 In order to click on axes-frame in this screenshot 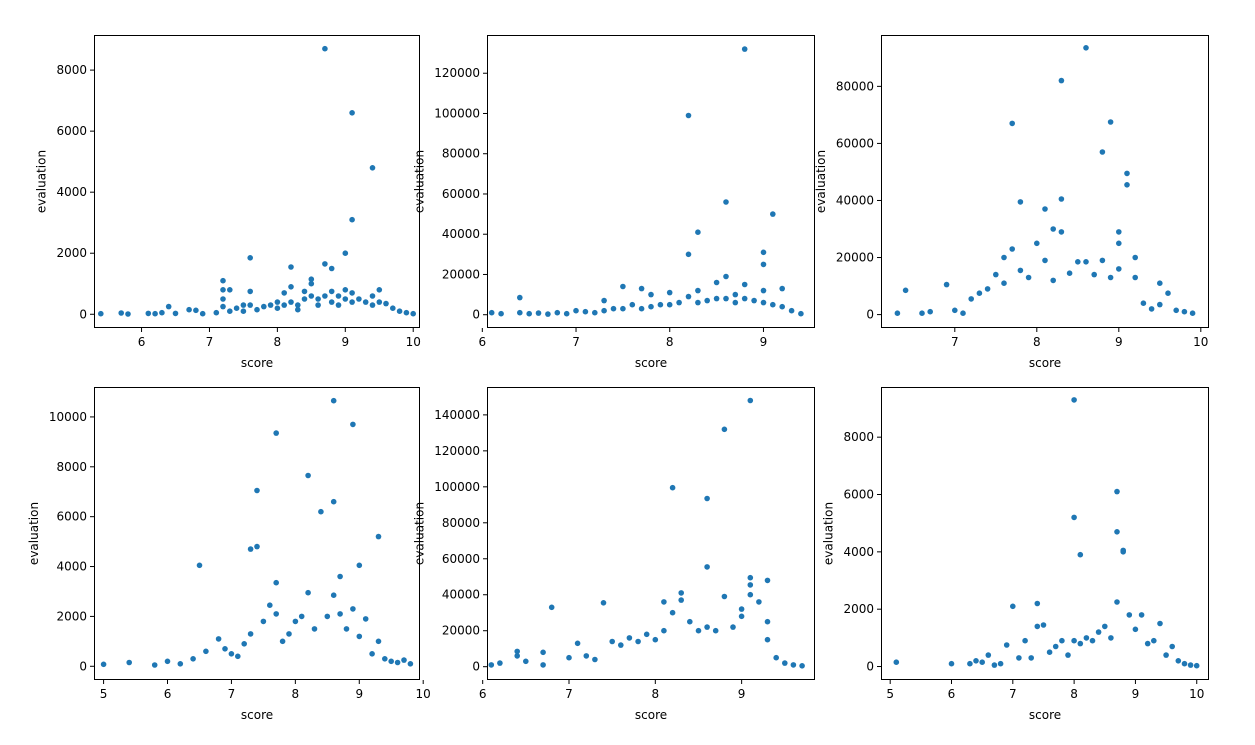, I will do `click(651, 181)`.